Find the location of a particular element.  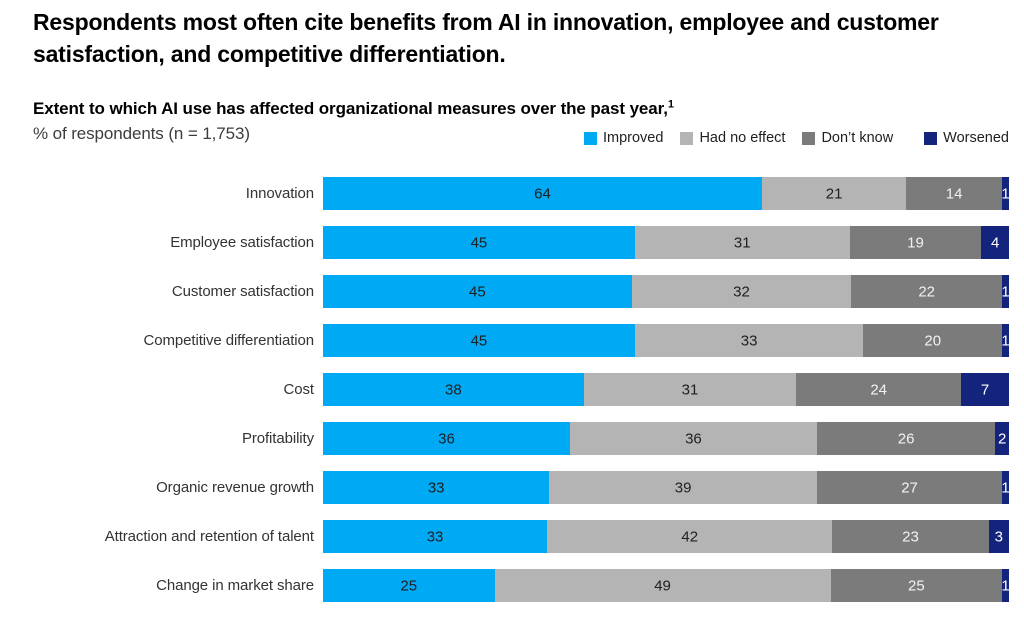

segment-value: 7 is located at coordinates (985, 389).